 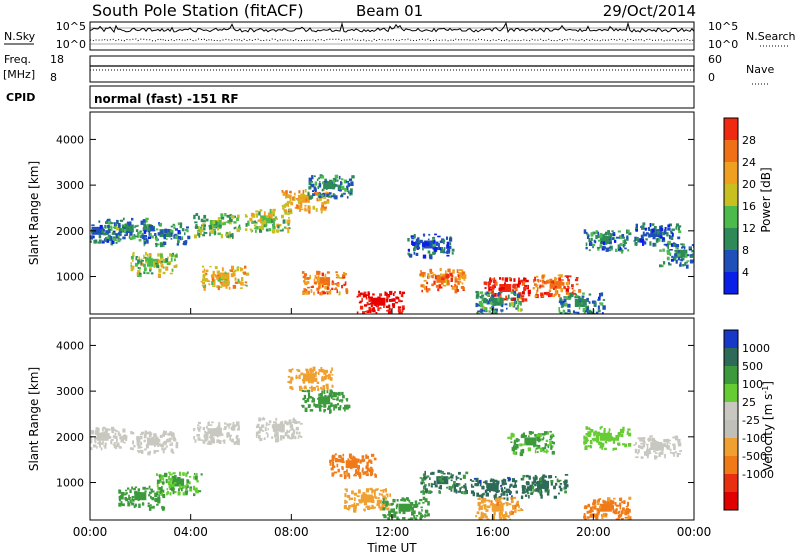 I want to click on y-tick-label: 2000, so click(x=70, y=437).